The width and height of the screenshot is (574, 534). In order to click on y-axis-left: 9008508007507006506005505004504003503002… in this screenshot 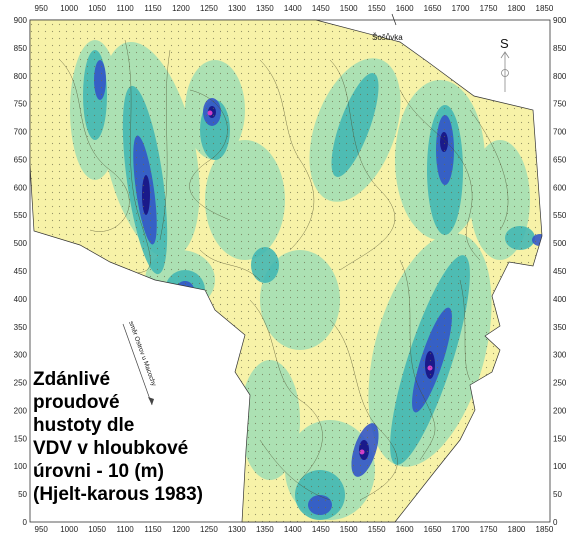, I will do `click(21, 271)`.